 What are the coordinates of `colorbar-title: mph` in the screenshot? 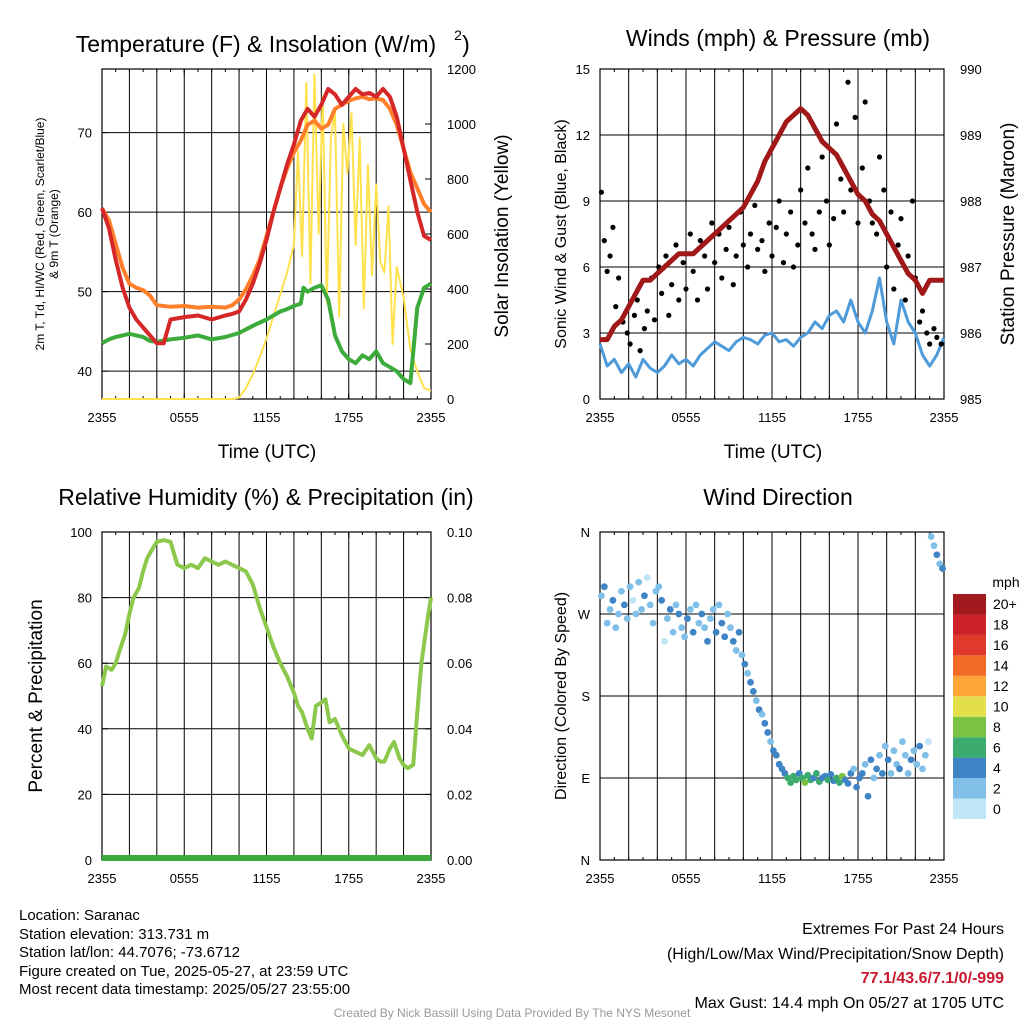 It's located at (1005, 582).